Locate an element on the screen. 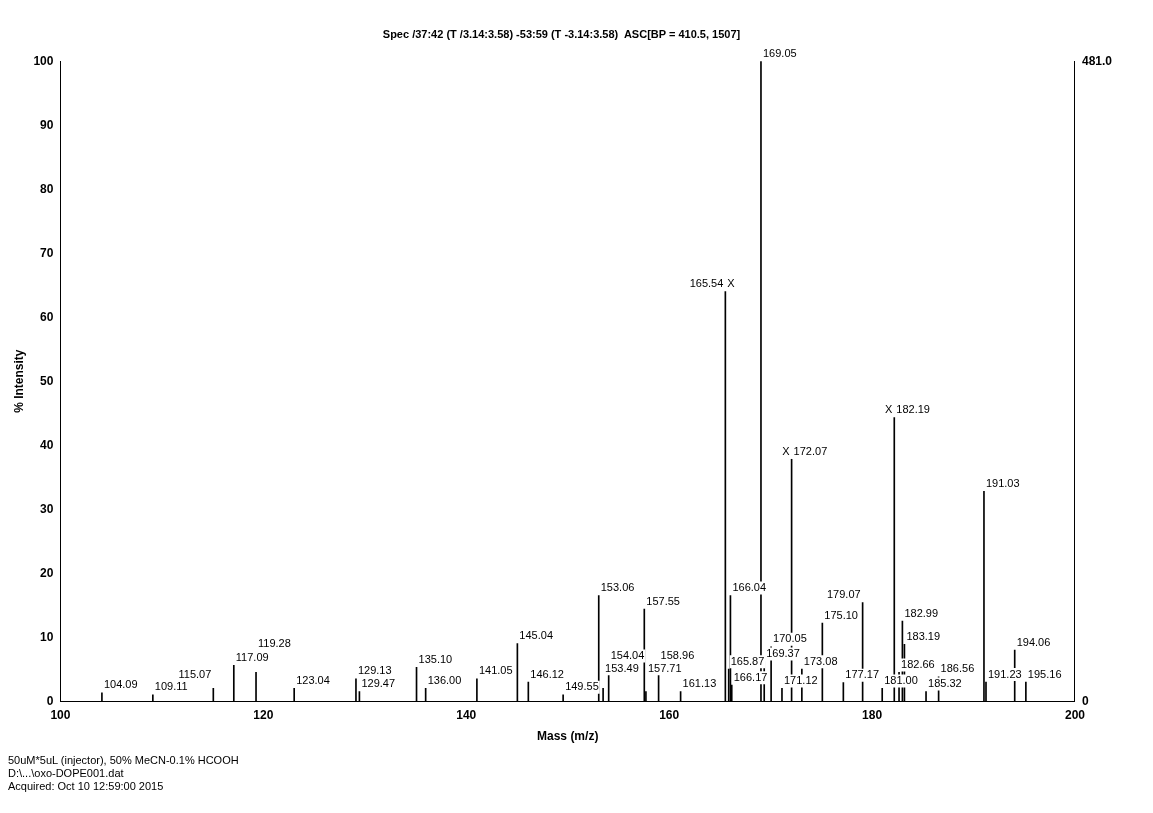 This screenshot has width=1153, height=813. annotation: 172.07 is located at coordinates (810, 450).